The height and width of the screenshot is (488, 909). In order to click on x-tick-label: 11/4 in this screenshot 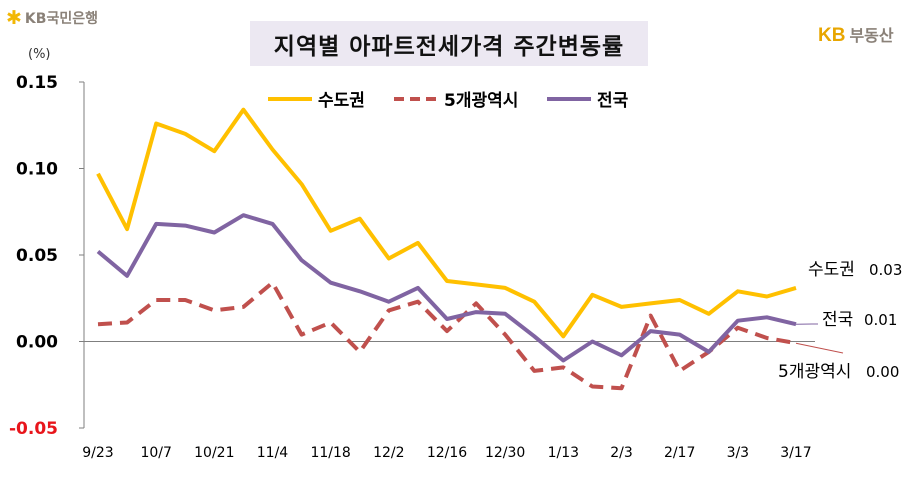, I will do `click(273, 453)`.